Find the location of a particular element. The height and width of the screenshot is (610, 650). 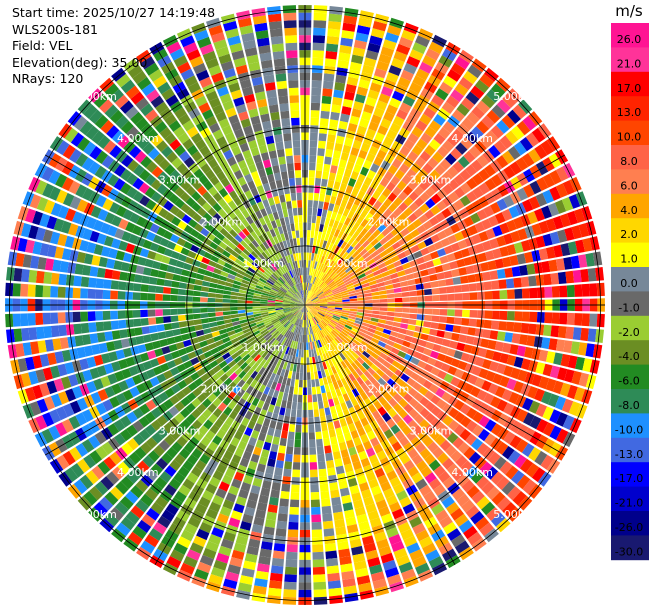

ring-label: 2.00km is located at coordinates (222, 221).